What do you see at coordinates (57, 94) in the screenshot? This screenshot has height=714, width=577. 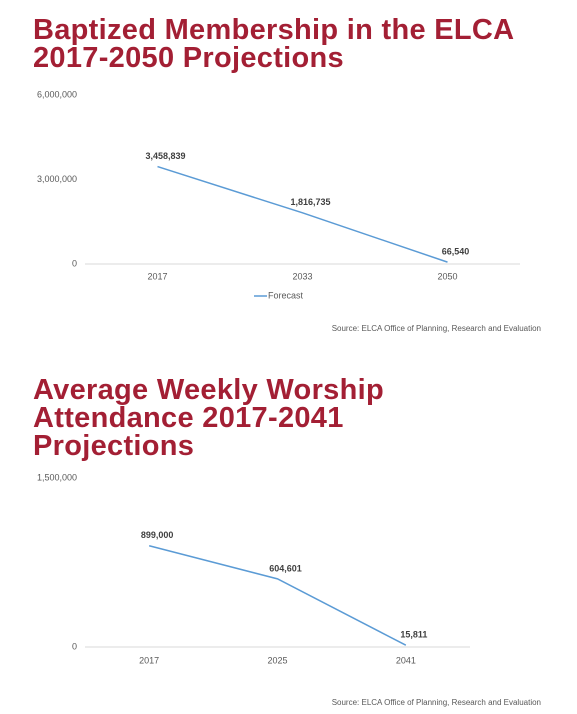 I see `y-tick-label: 6,000,000` at bounding box center [57, 94].